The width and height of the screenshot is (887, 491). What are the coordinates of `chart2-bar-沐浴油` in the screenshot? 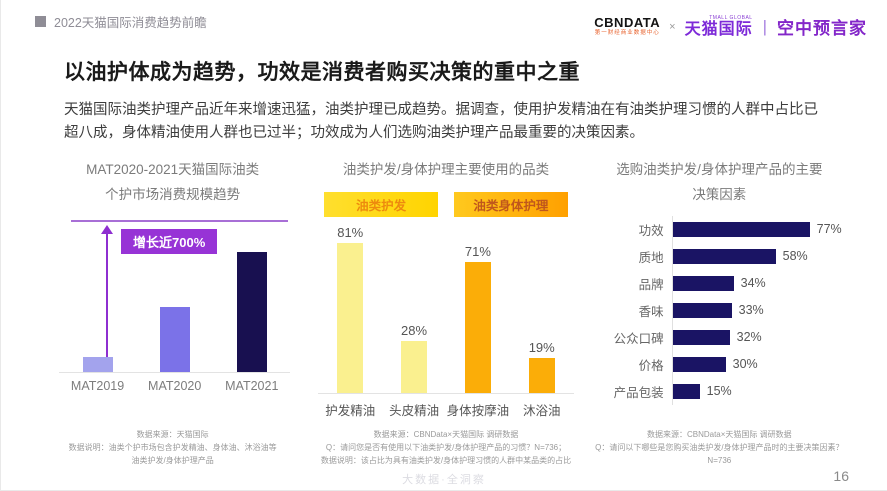 It's located at (541, 375).